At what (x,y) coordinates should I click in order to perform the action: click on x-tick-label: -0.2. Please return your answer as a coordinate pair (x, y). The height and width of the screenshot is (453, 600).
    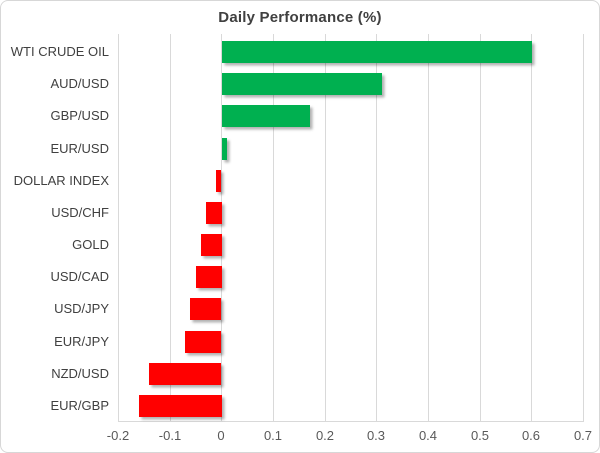
    Looking at the image, I should click on (118, 435).